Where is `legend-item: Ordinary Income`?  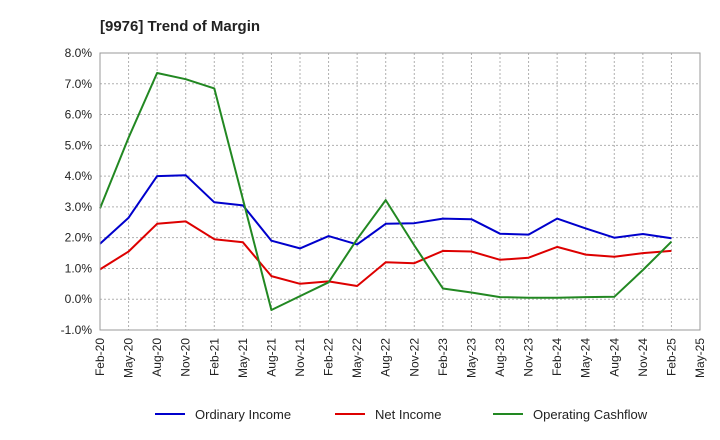 legend-item: Ordinary Income is located at coordinates (223, 414).